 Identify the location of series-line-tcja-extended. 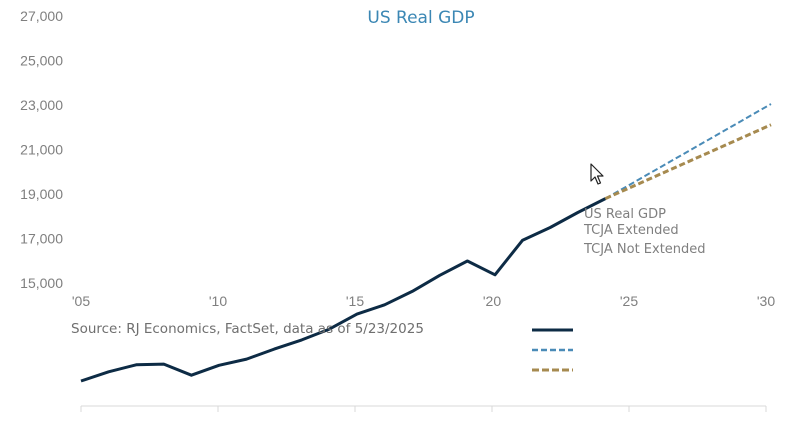
(688, 151).